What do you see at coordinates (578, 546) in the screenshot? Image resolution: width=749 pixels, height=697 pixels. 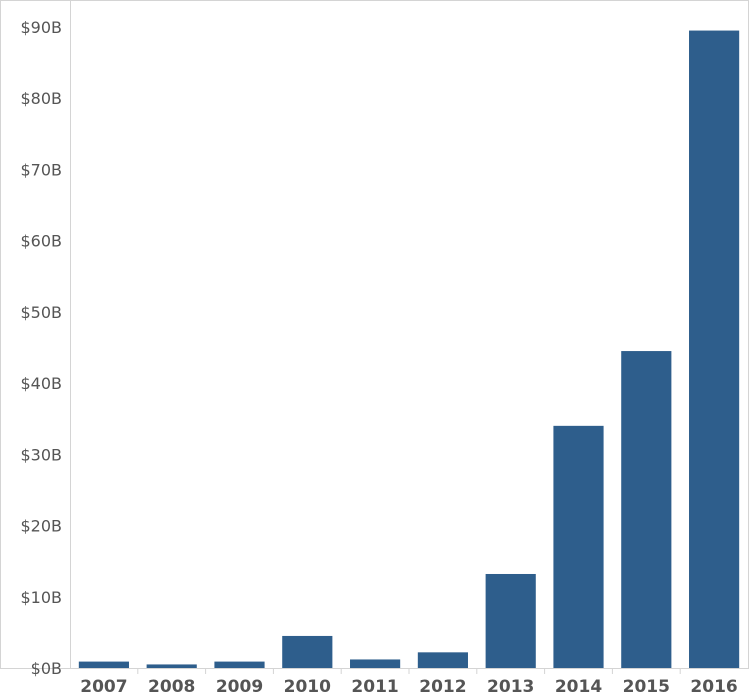 I see `bar-2014` at bounding box center [578, 546].